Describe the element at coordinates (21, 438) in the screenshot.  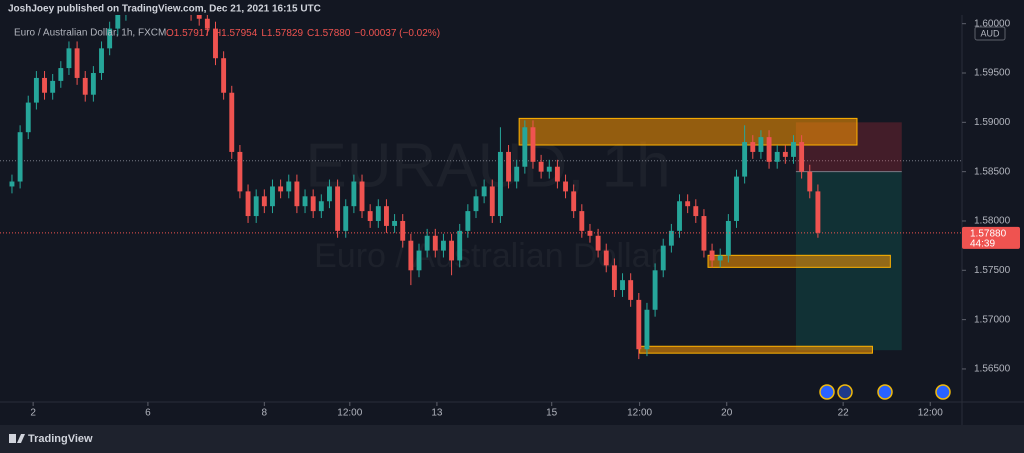
I see `logo-mark` at that location.